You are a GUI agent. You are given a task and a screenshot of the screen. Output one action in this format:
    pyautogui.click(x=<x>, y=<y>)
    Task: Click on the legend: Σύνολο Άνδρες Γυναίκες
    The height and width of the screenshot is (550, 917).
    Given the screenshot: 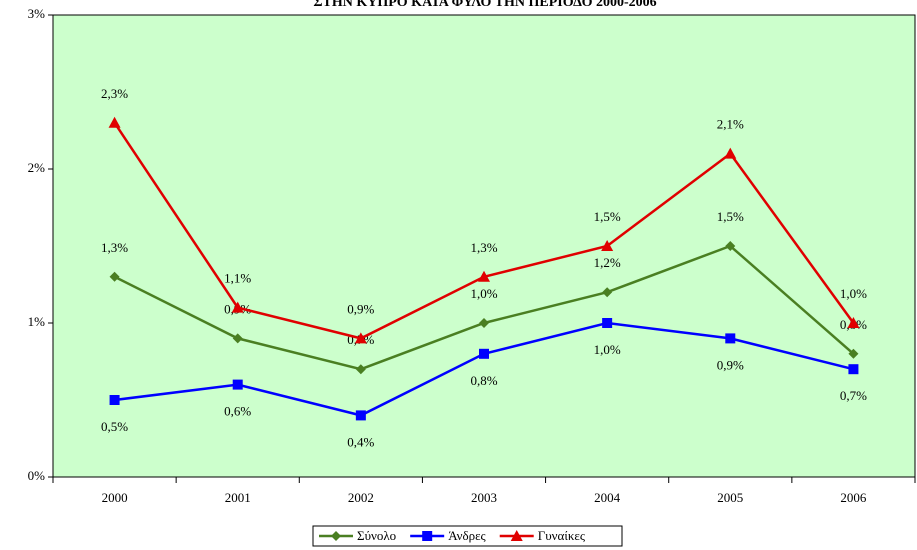 What is the action you would take?
    pyautogui.click(x=467, y=536)
    